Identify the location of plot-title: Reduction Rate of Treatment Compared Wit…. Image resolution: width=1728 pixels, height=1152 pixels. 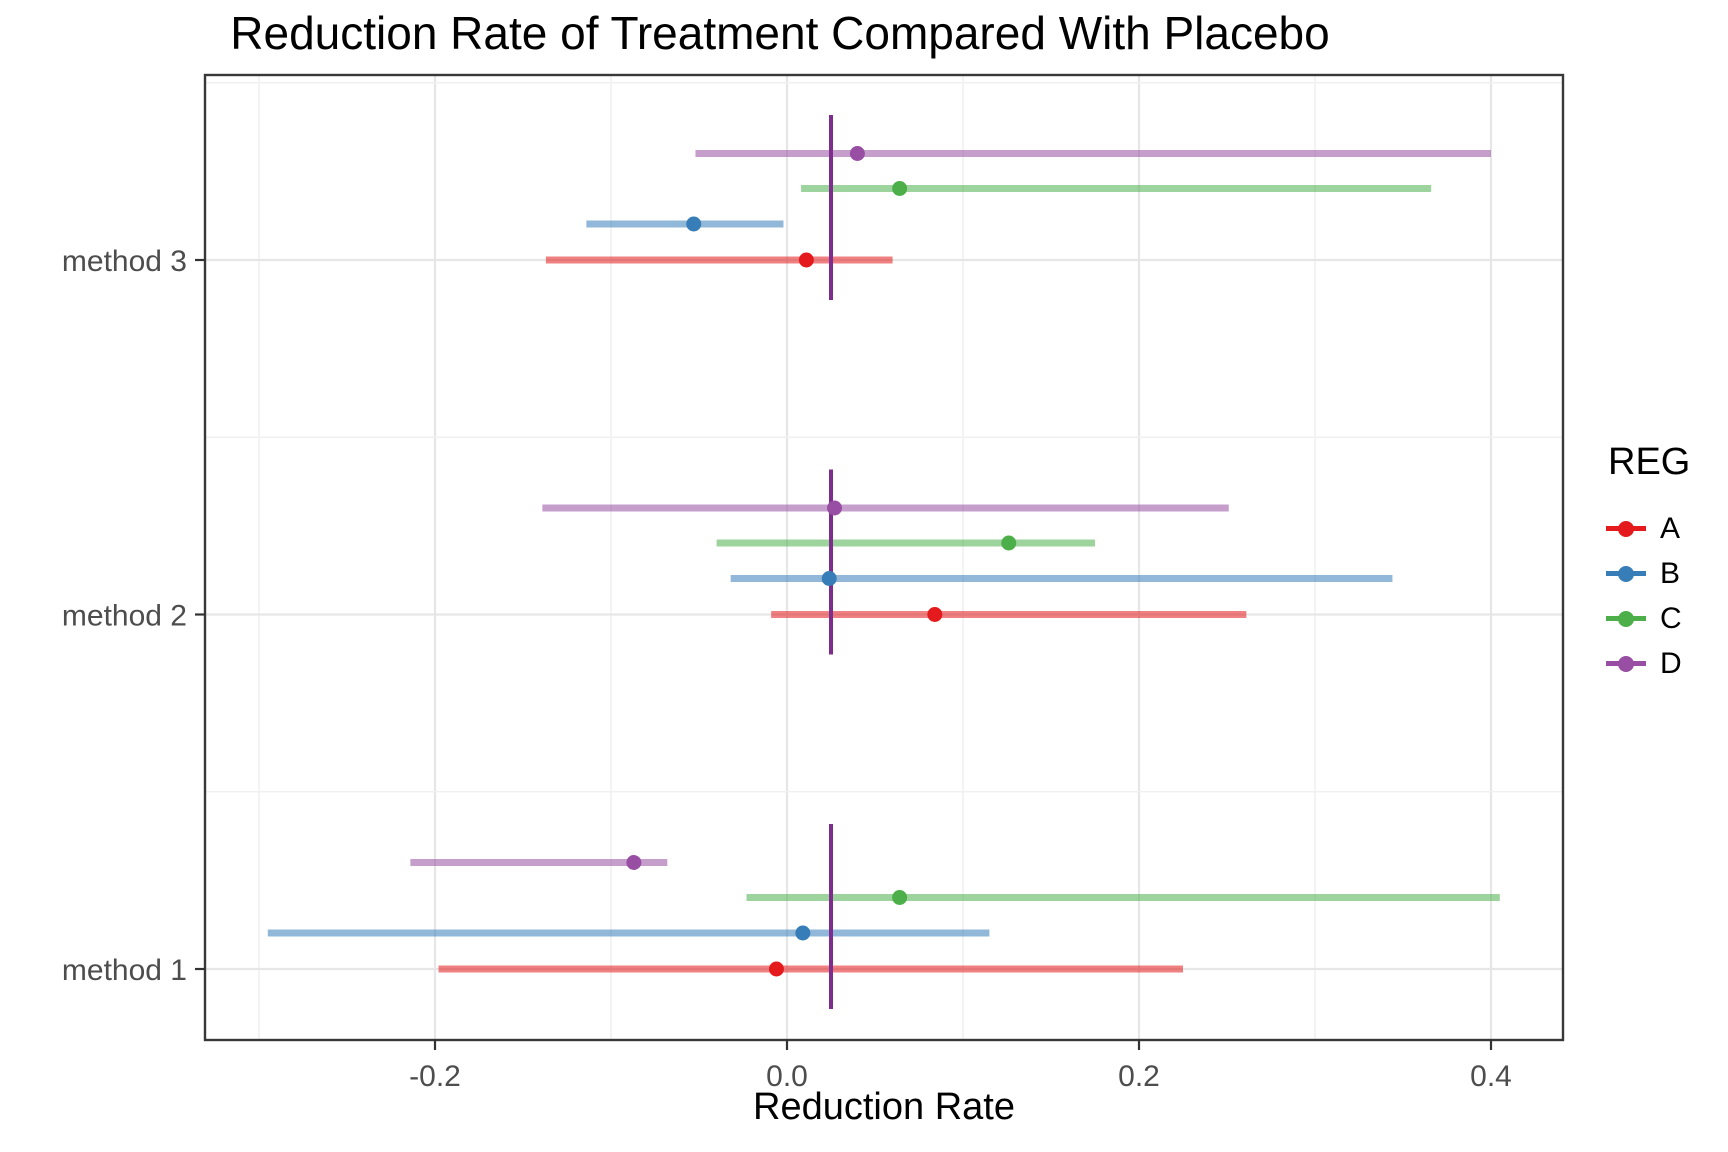
(780, 33).